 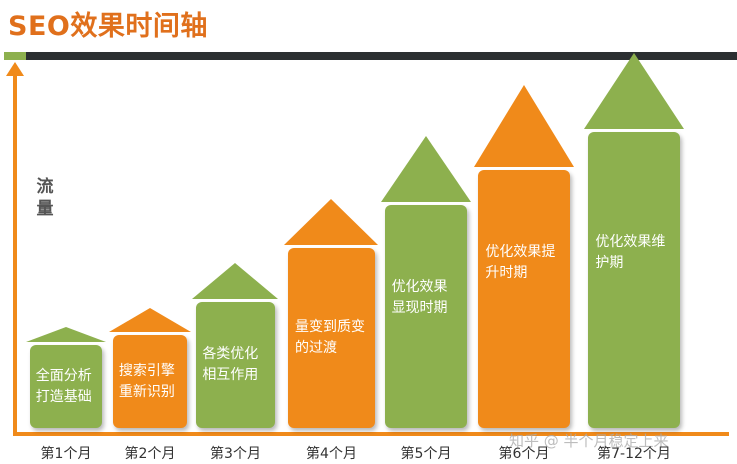 I want to click on y-axis-arrow, so click(x=15, y=69).